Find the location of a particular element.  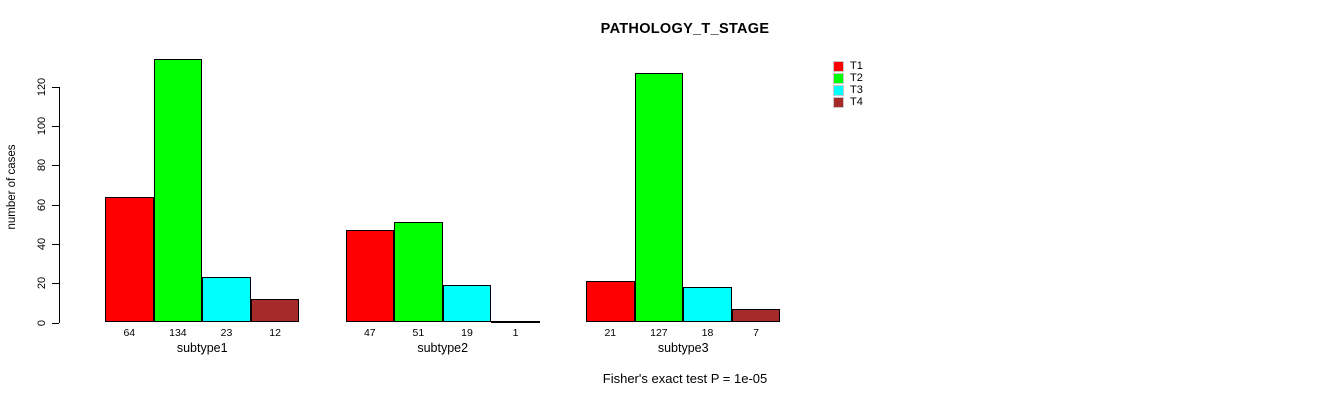

legend-label: T4 is located at coordinates (856, 101).